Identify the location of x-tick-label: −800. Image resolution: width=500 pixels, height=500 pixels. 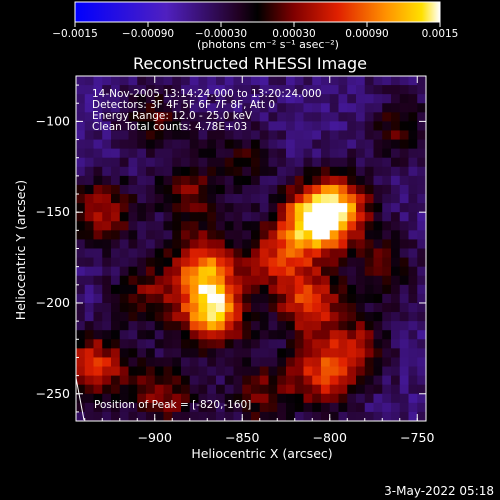
(330, 437).